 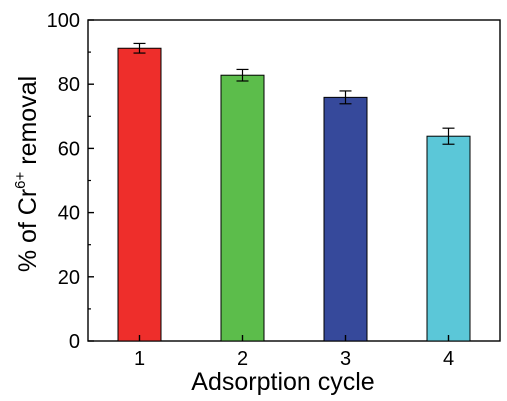 What do you see at coordinates (345, 359) in the screenshot?
I see `x-tick-label-3: 3` at bounding box center [345, 359].